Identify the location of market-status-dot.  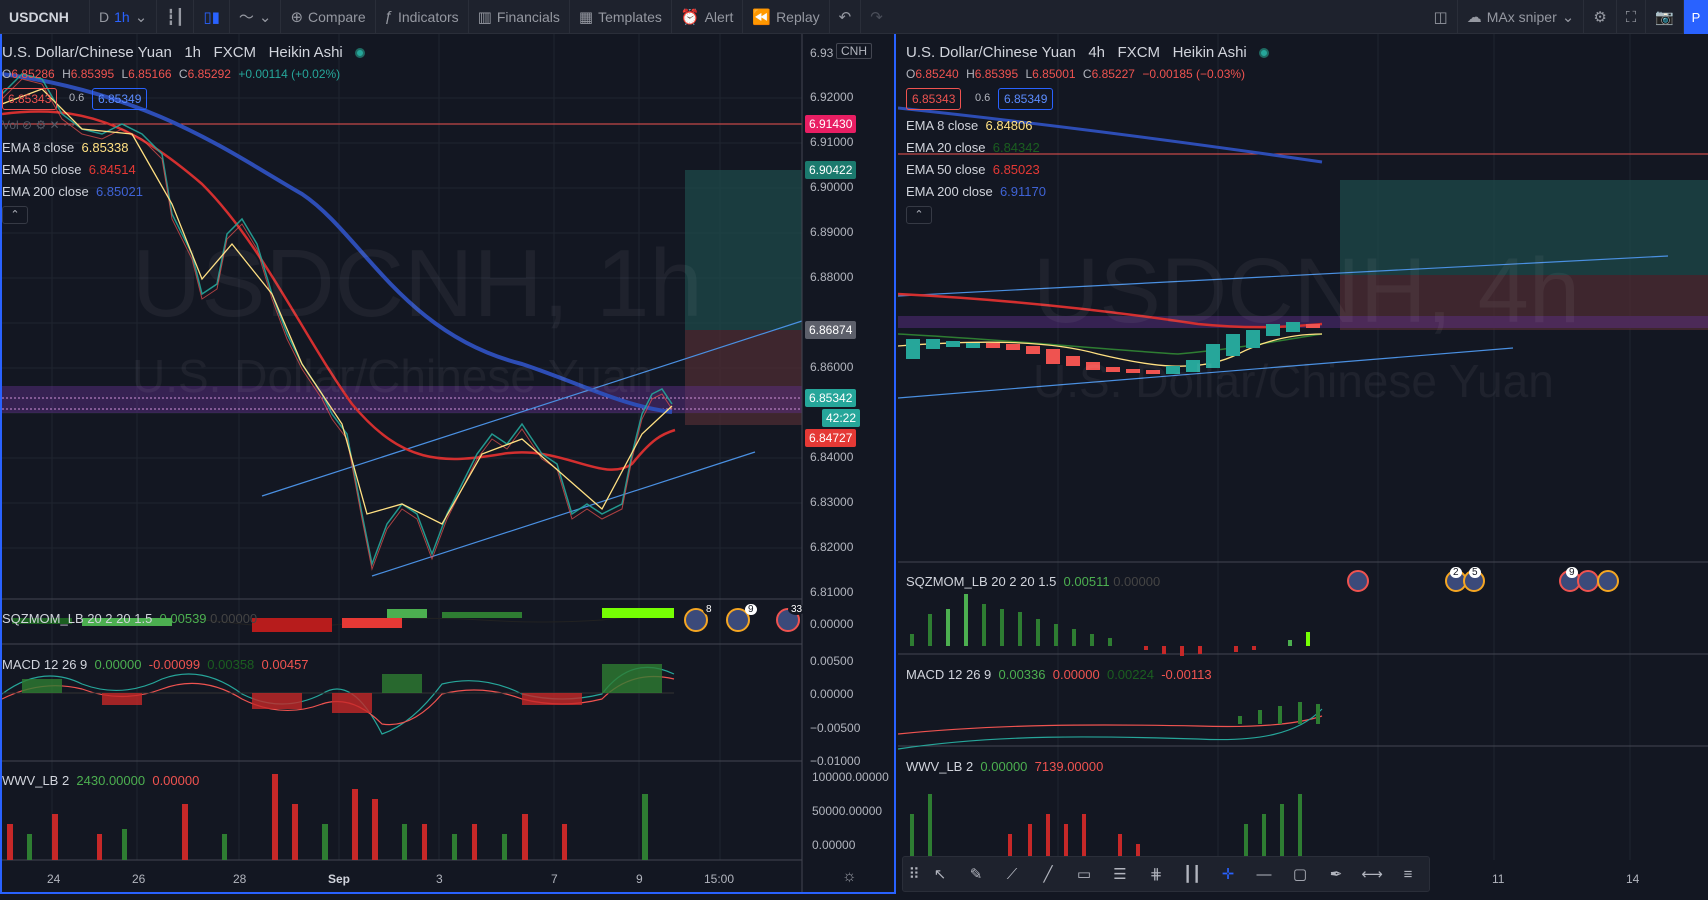
(1263, 53).